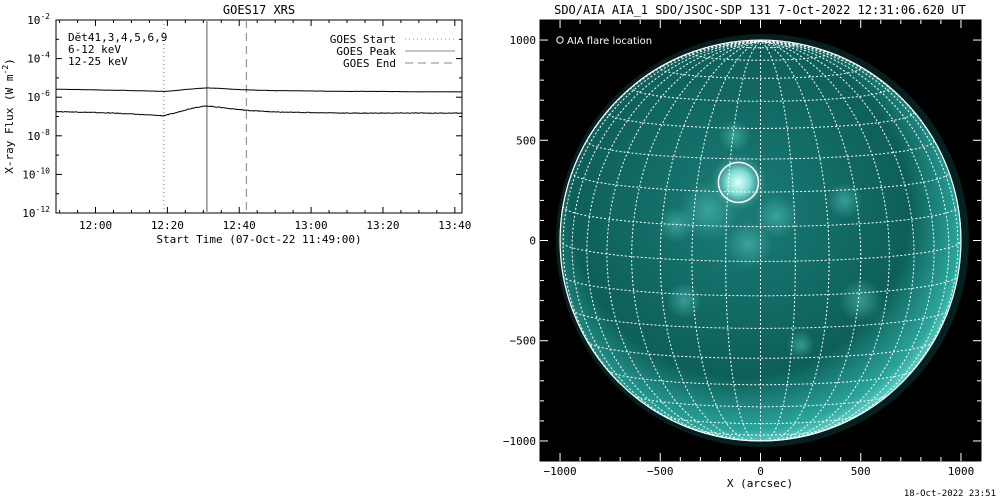 Image resolution: width=1000 pixels, height=500 pixels. Describe the element at coordinates (43, 170) in the screenshot. I see `goes-y-tick-exp: -10` at that location.